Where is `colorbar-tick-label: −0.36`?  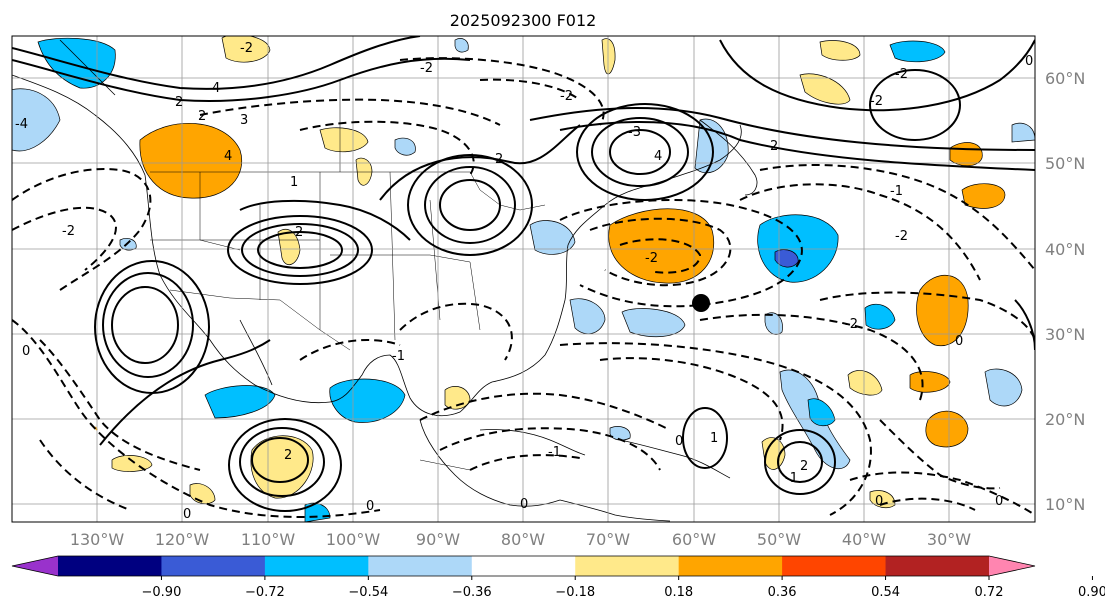
colorbar-tick-label: −0.36 is located at coordinates (472, 592).